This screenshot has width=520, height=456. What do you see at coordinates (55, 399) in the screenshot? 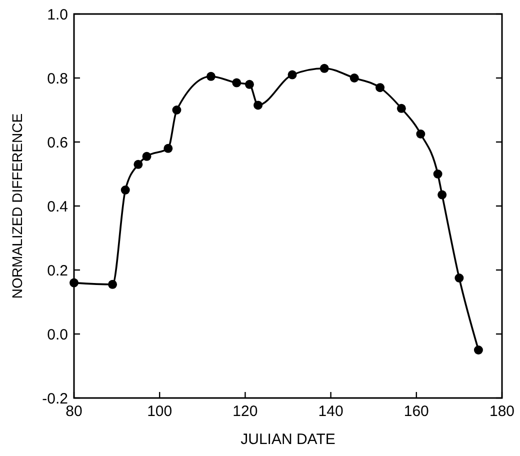
I see `y-tick-label: -0.2` at bounding box center [55, 399].